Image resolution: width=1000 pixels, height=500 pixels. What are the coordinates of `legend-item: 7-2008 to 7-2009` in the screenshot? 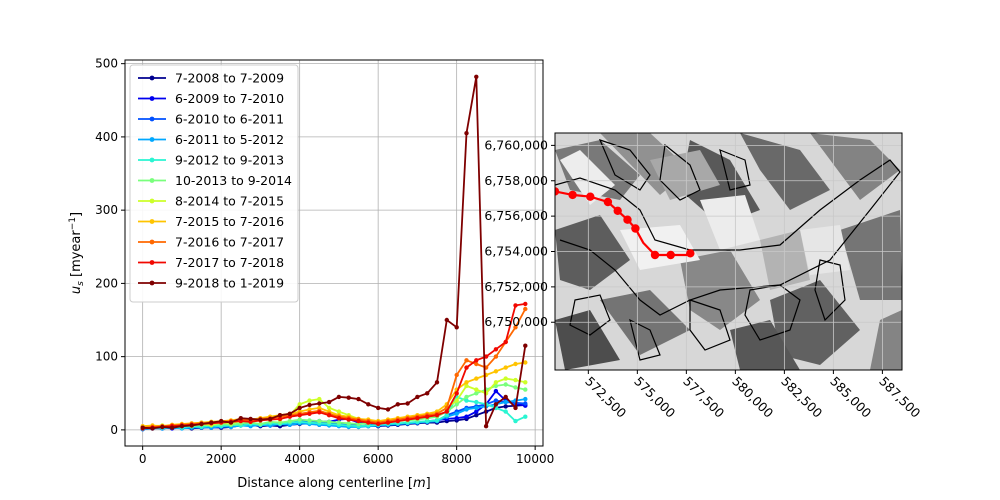 It's located at (211, 78).